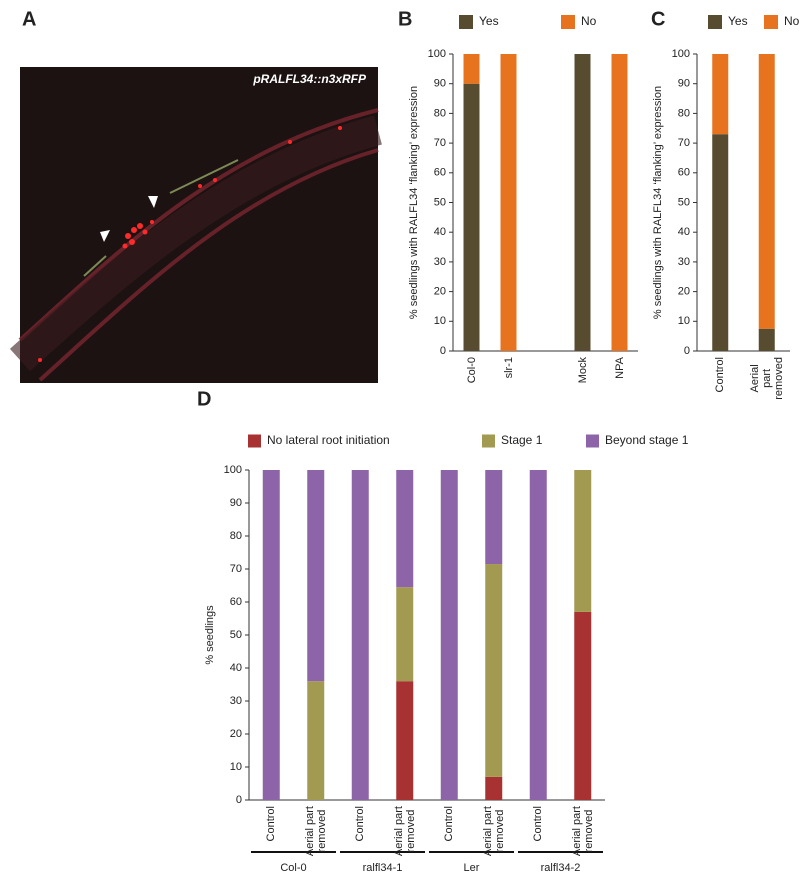 This screenshot has width=800, height=896. What do you see at coordinates (522, 440) in the screenshot?
I see `legend-label: Stage 1` at bounding box center [522, 440].